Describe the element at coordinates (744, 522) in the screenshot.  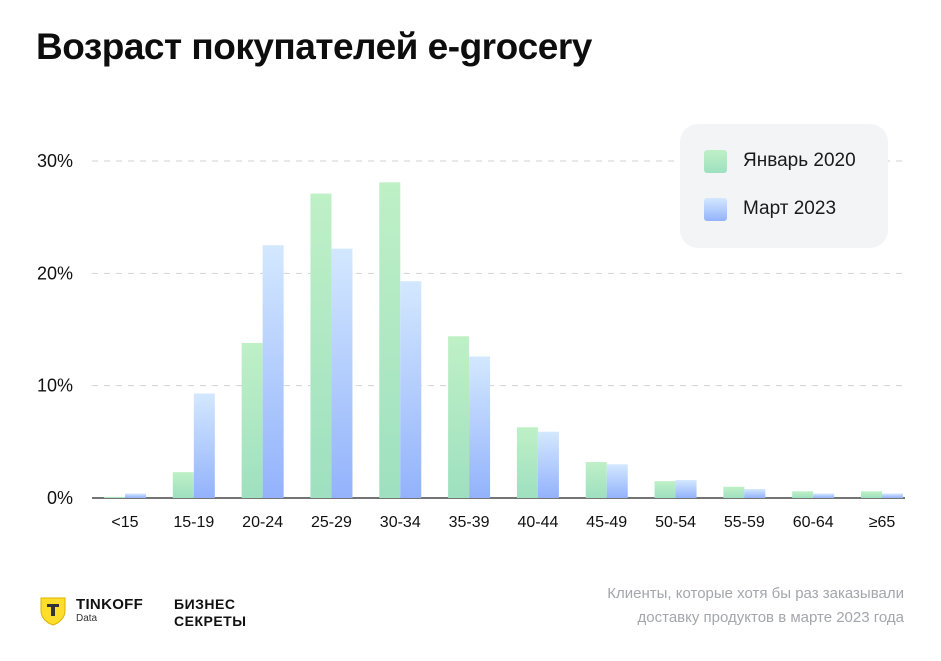
I see `x-tick-label: 55-59` at that location.